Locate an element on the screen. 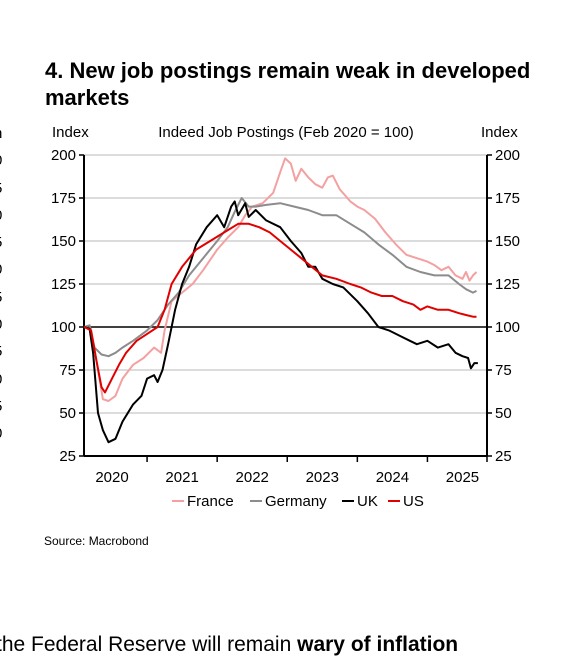 The image size is (579, 657). source-note: Source: Macrobond is located at coordinates (96, 541).